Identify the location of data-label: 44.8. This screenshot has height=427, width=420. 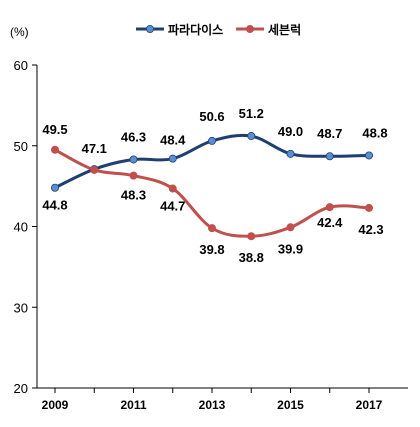
(54, 205).